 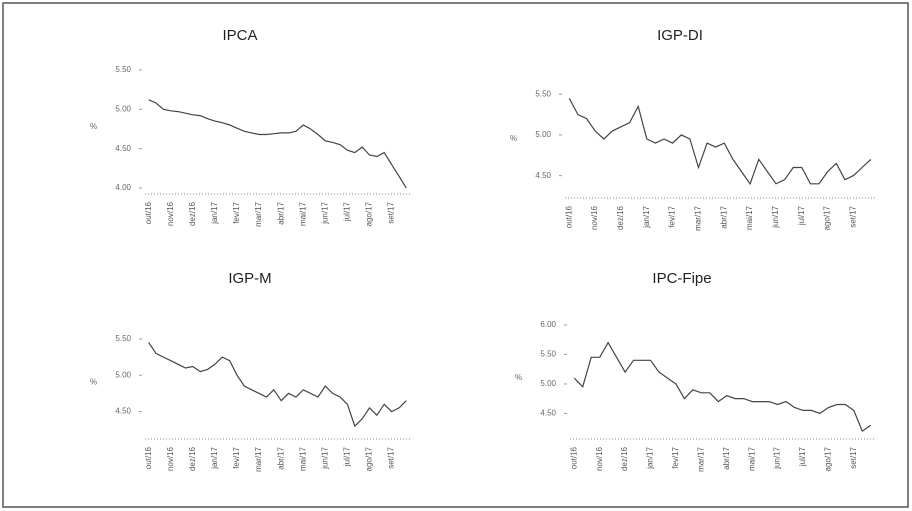 I want to click on chart-title: IPCA, so click(x=239, y=35).